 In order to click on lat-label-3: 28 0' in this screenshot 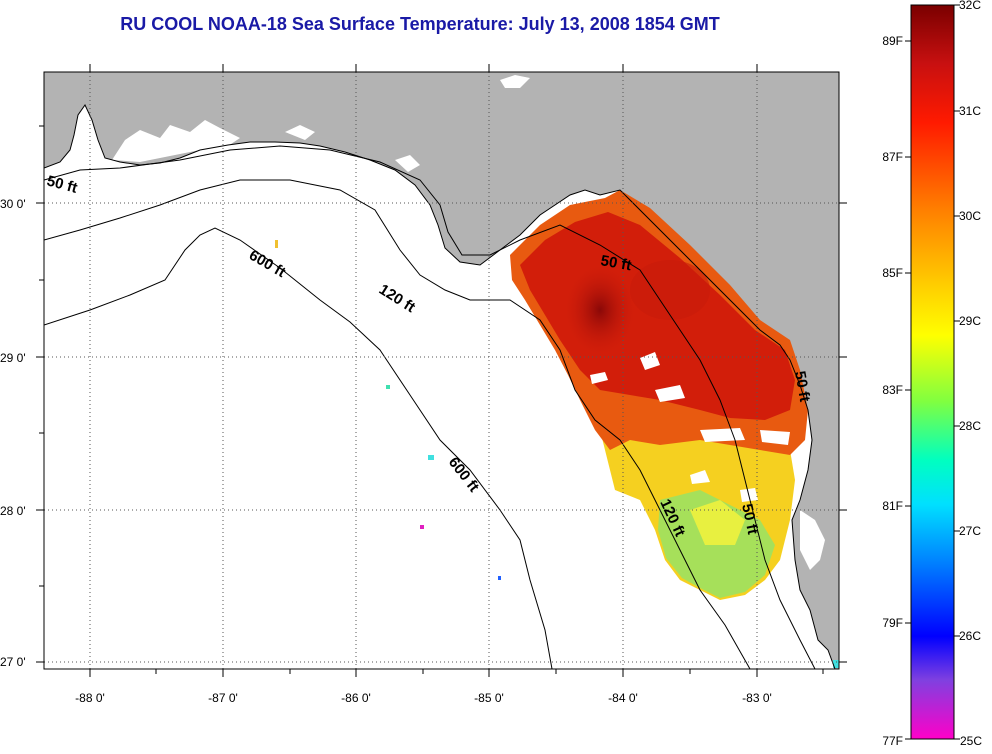, I will do `click(13, 511)`.